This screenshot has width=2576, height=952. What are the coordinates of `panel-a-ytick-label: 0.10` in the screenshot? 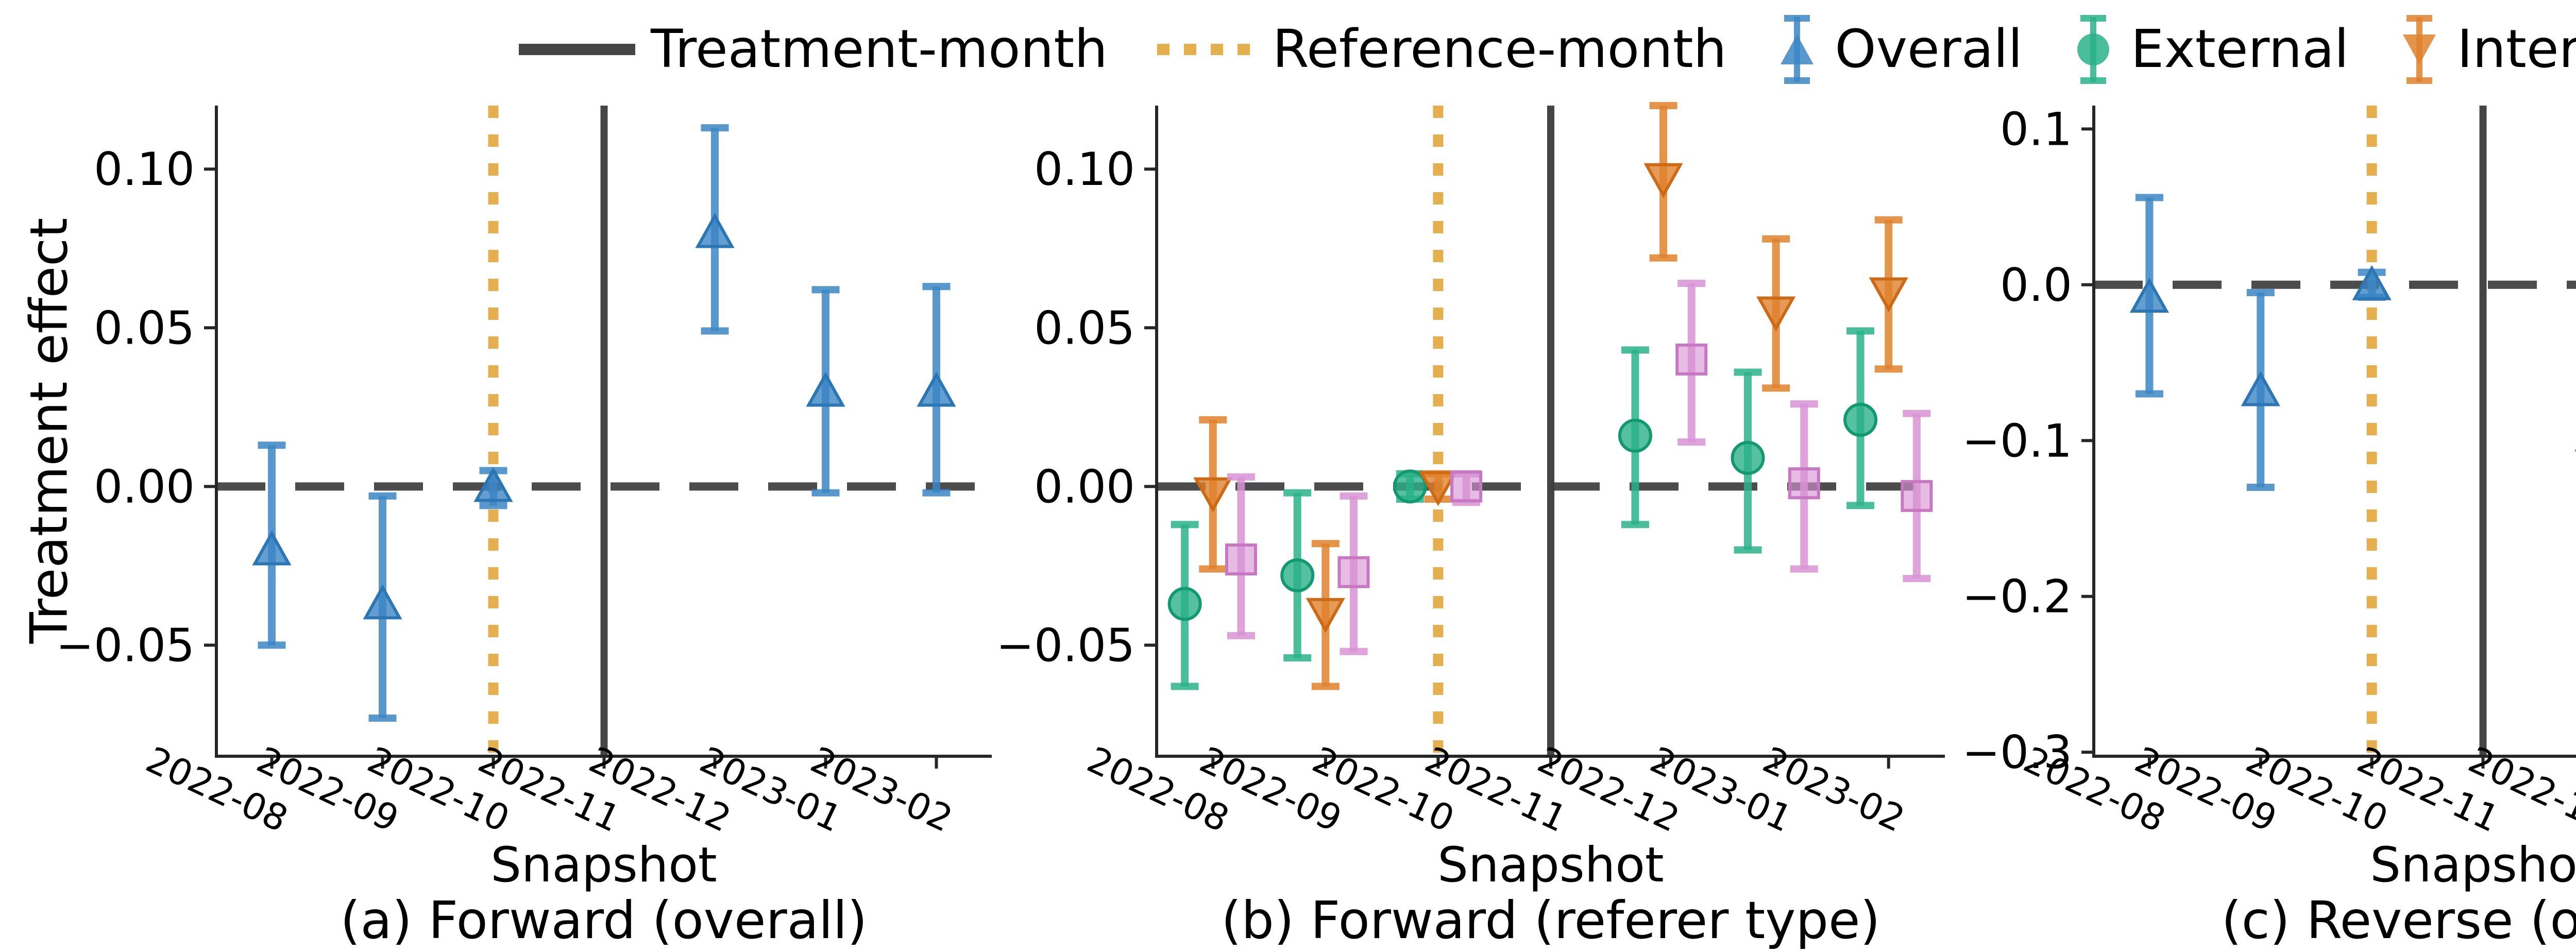 It's located at (144, 169).